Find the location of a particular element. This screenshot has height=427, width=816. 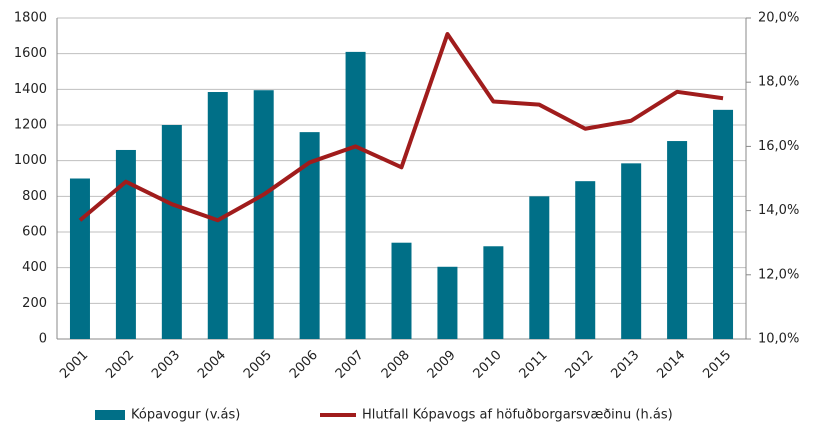

x-tick-label: 2015 is located at coordinates (717, 365).